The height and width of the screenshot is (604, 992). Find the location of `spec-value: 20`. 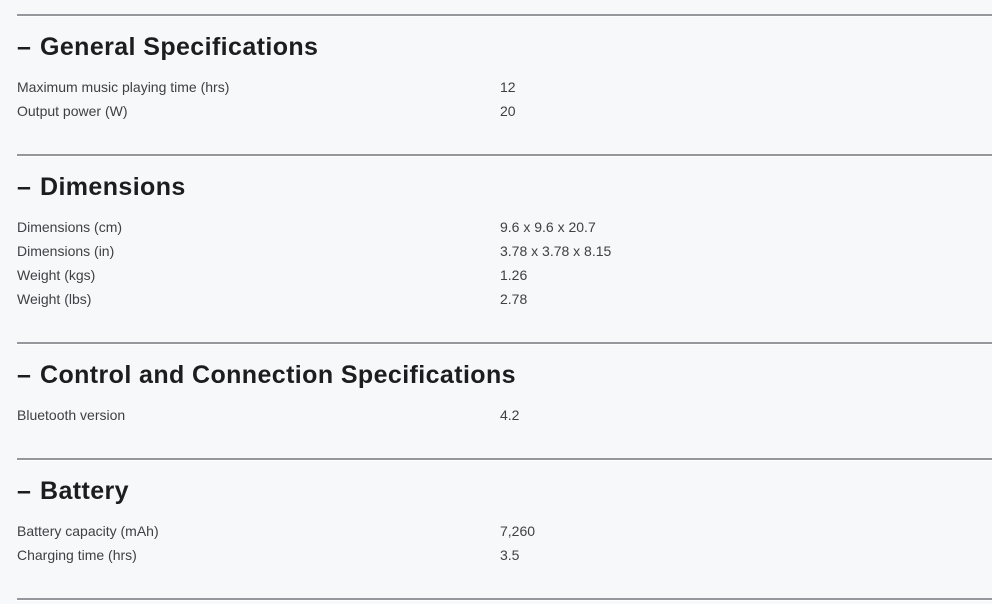

spec-value: 20 is located at coordinates (508, 111).